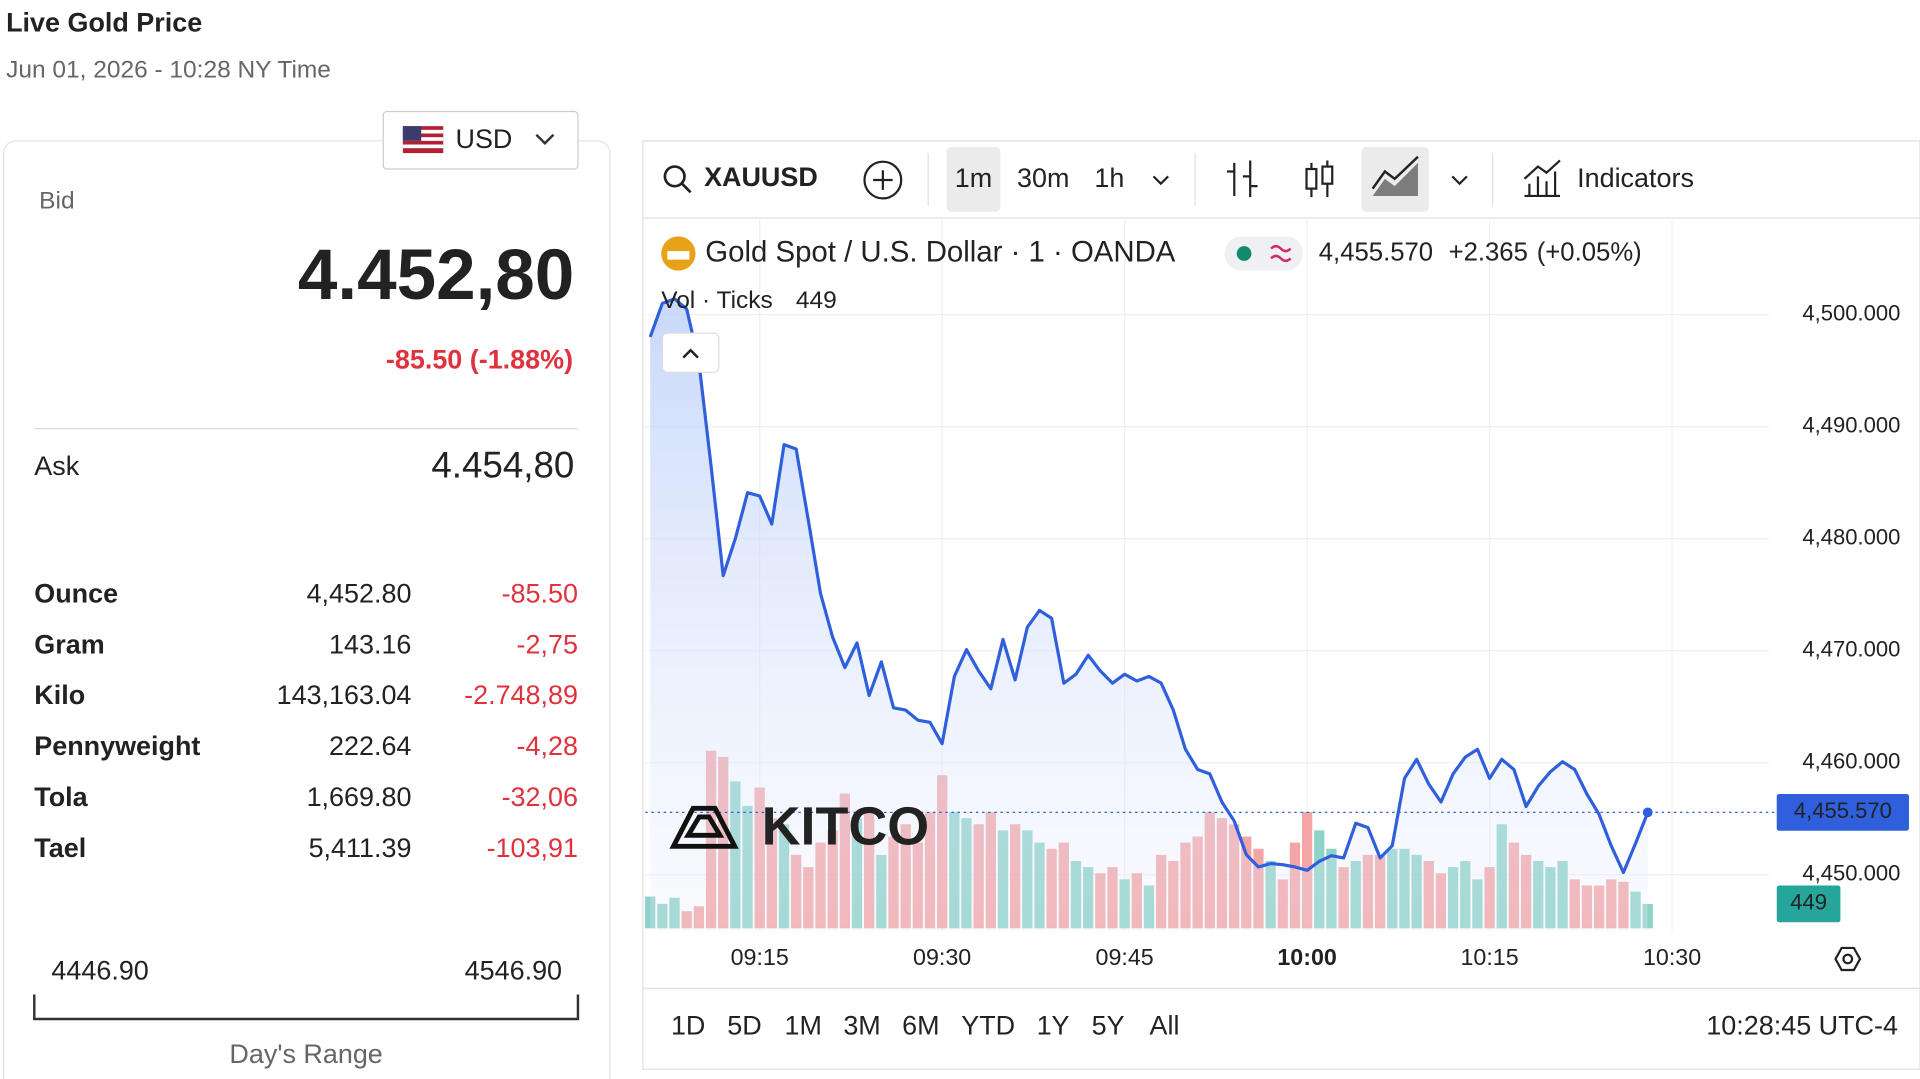  Describe the element at coordinates (1851, 536) in the screenshot. I see `y-tick-label: 4,480.000` at that location.